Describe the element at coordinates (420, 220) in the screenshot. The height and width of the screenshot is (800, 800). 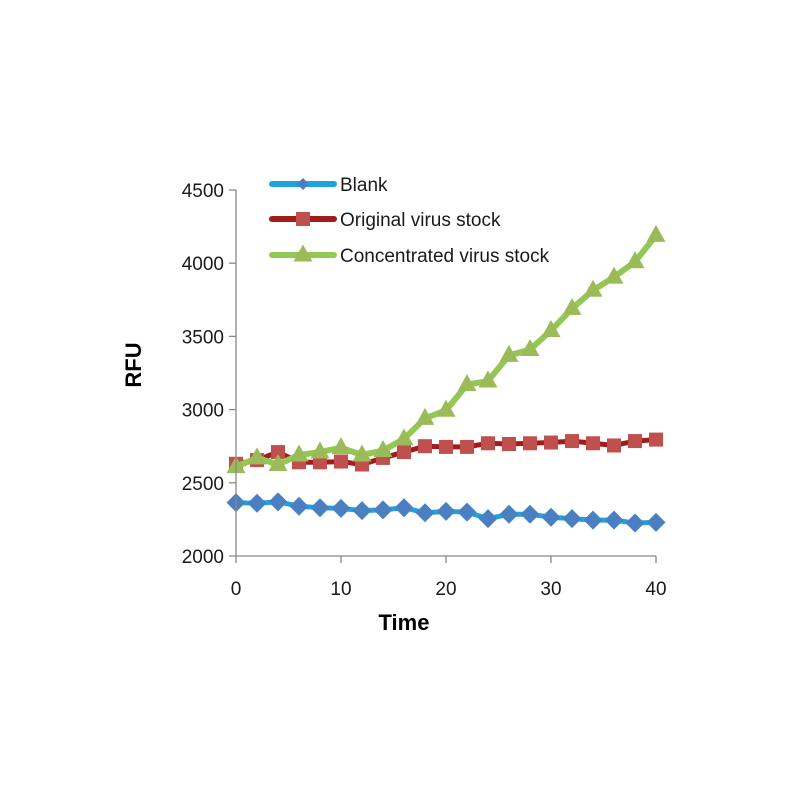
I see `legend-label: Original virus stock` at that location.